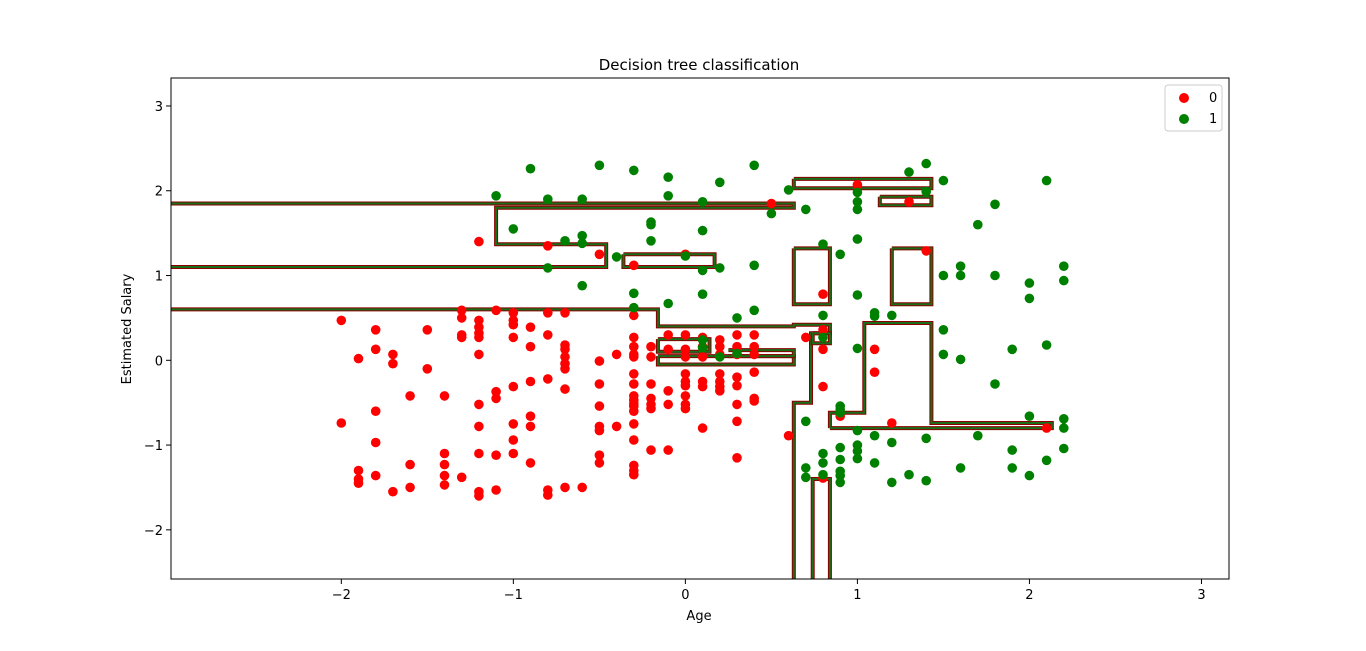 This screenshot has height=651, width=1366. Describe the element at coordinates (153, 446) in the screenshot. I see `y-tick-label: −1` at that location.